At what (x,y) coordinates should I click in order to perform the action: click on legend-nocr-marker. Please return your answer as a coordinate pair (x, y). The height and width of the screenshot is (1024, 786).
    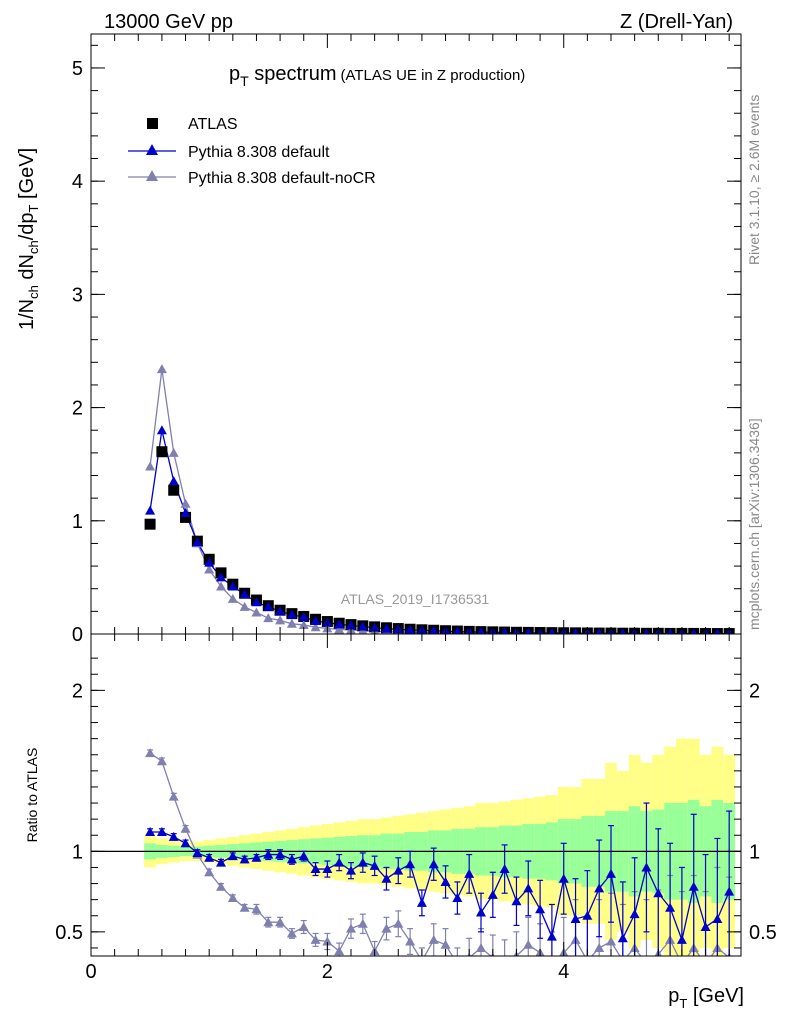
    Looking at the image, I should click on (152, 175).